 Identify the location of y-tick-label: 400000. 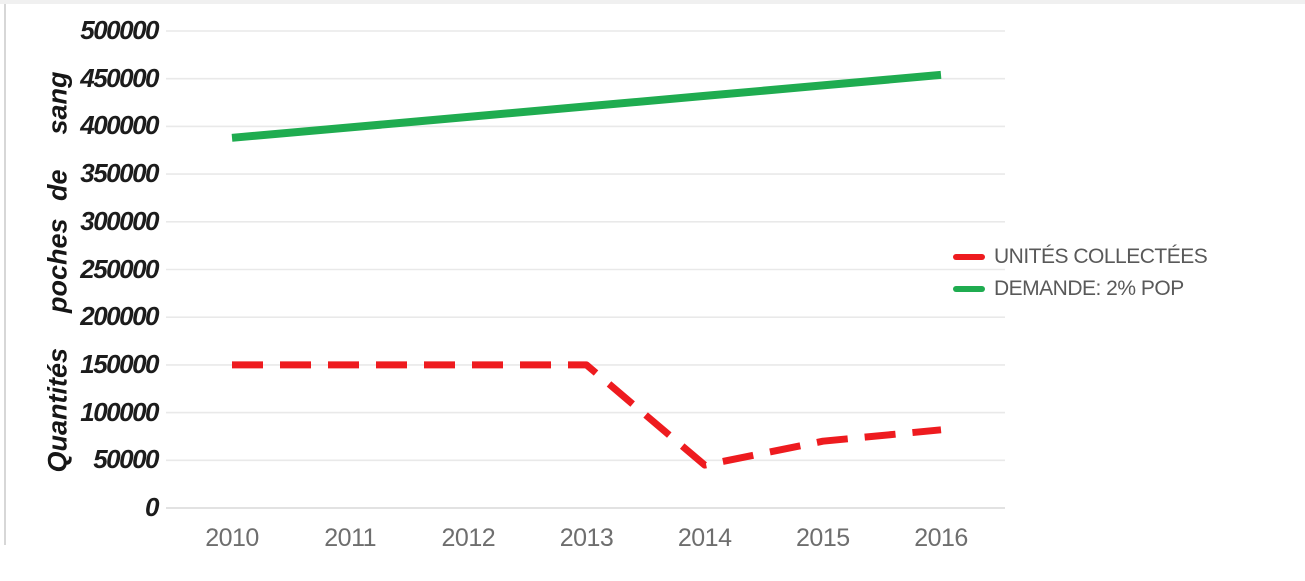
(119, 125).